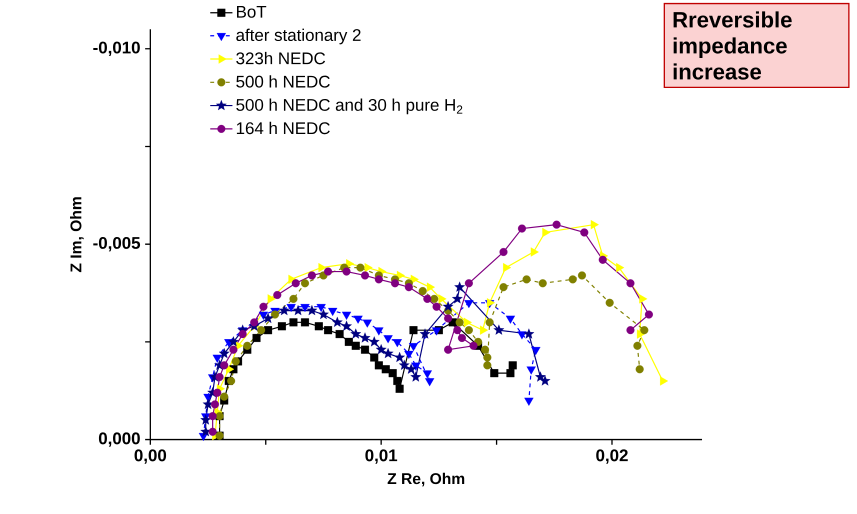 The image size is (857, 514). I want to click on annotation: Rreversible impedance increase, so click(733, 46).